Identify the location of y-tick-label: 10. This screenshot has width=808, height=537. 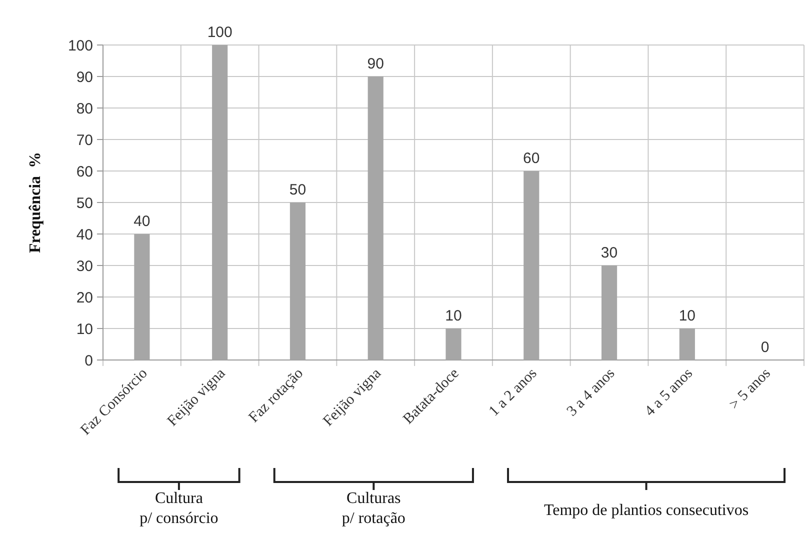
(84, 329).